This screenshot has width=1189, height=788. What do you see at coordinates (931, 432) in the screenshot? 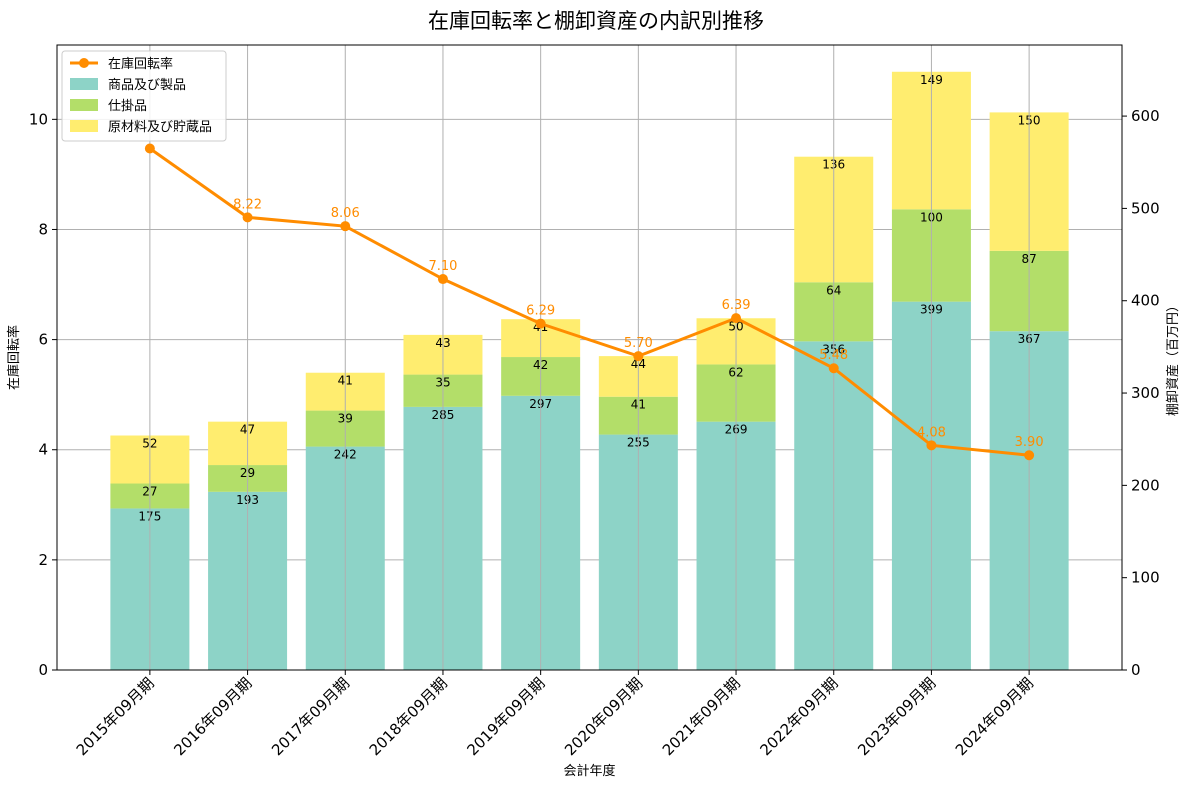
I see `turnover-value-label: 4.08` at bounding box center [931, 432].